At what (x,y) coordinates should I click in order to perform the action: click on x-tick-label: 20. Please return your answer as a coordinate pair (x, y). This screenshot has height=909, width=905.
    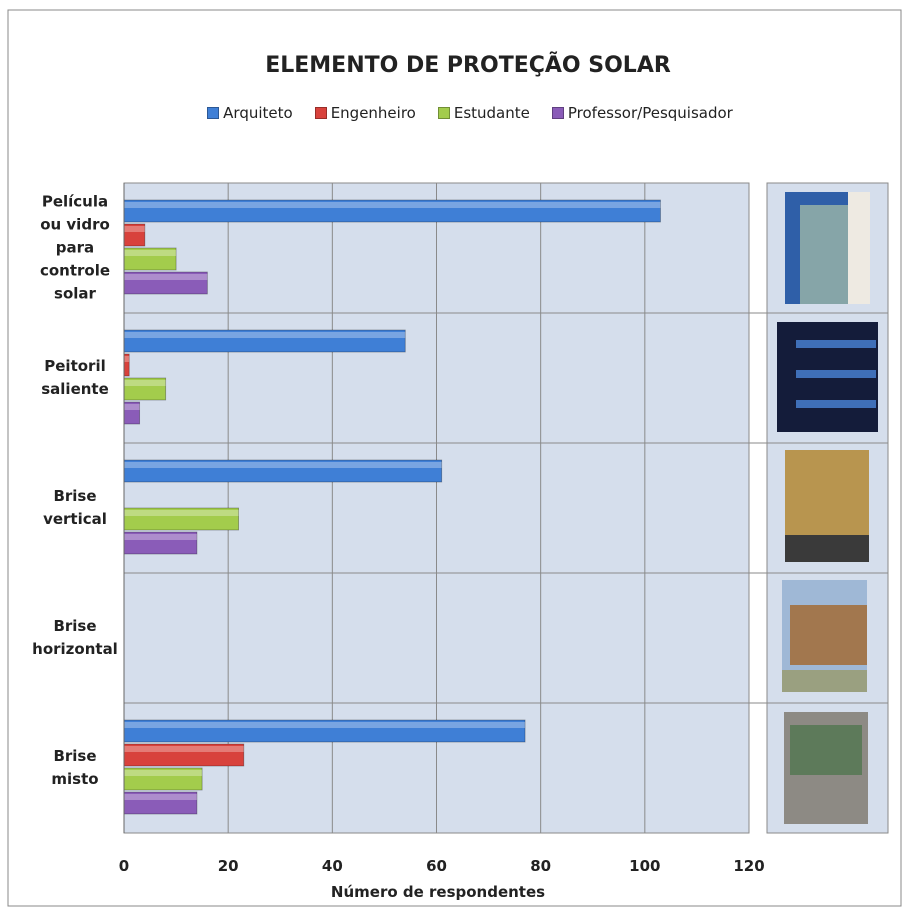
    Looking at the image, I should click on (228, 866).